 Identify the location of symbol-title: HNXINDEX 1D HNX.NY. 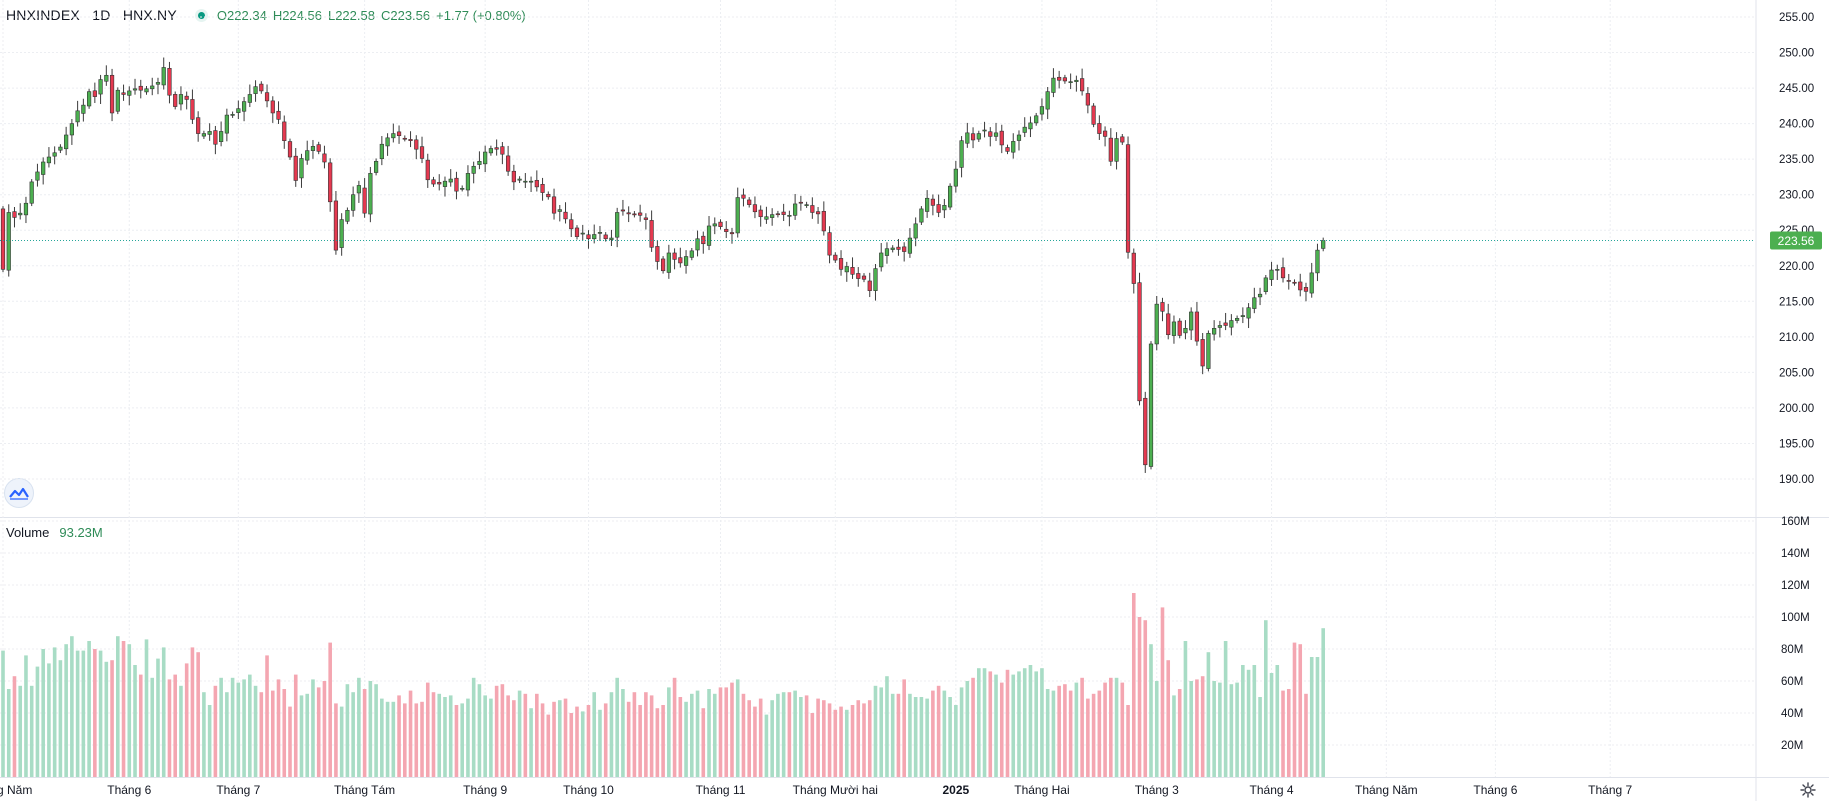
(91, 15).